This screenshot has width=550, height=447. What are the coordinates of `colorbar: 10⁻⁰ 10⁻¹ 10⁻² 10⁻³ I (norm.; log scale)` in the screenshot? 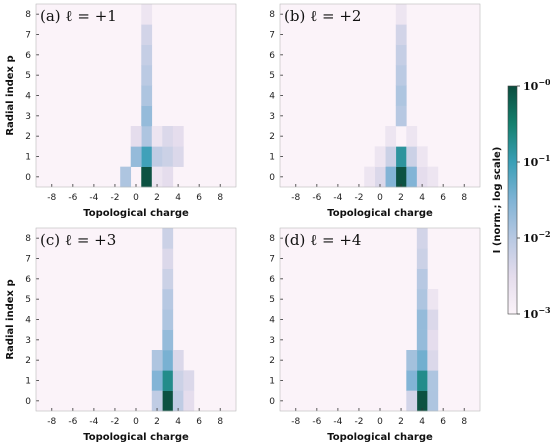 It's located at (521, 199).